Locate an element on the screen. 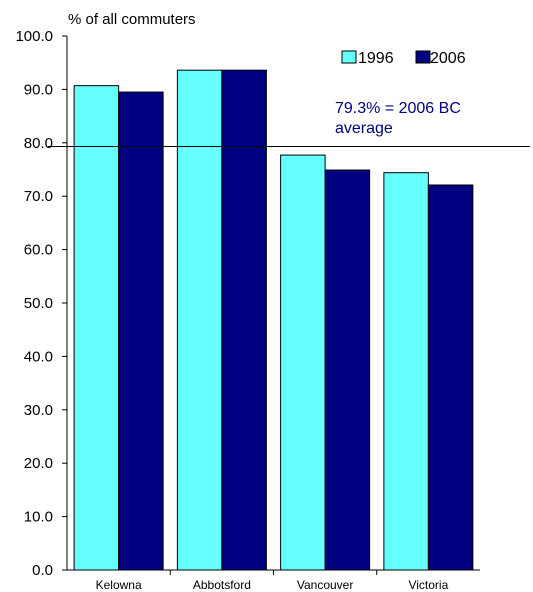 The height and width of the screenshot is (592, 533). x-tick-label: Abbotsford is located at coordinates (222, 585).